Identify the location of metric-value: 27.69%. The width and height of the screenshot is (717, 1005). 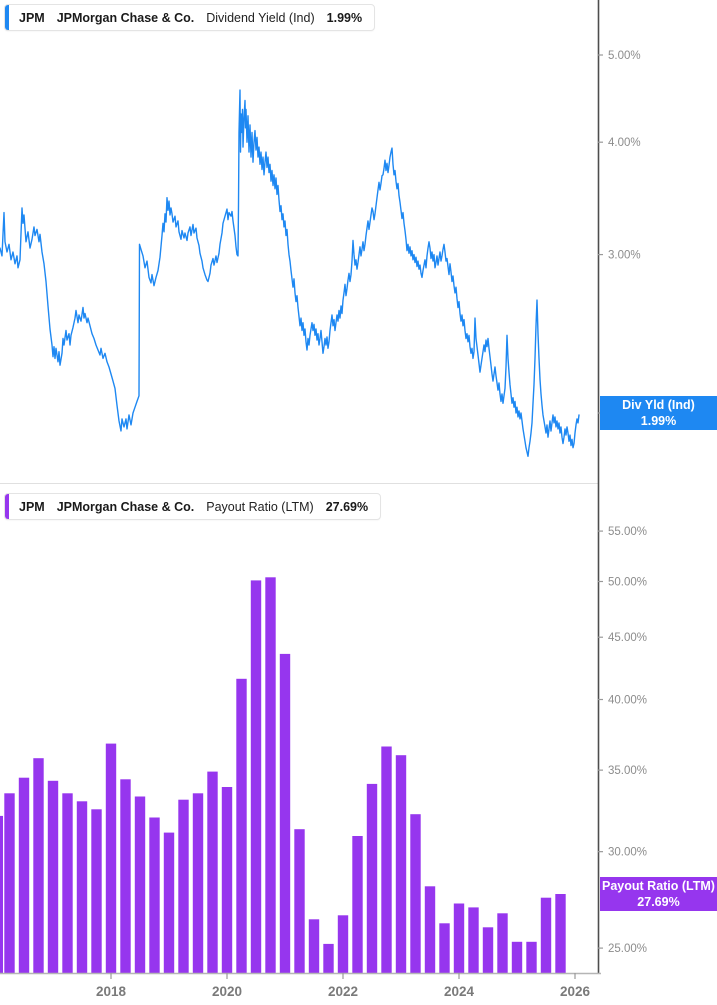
(347, 506).